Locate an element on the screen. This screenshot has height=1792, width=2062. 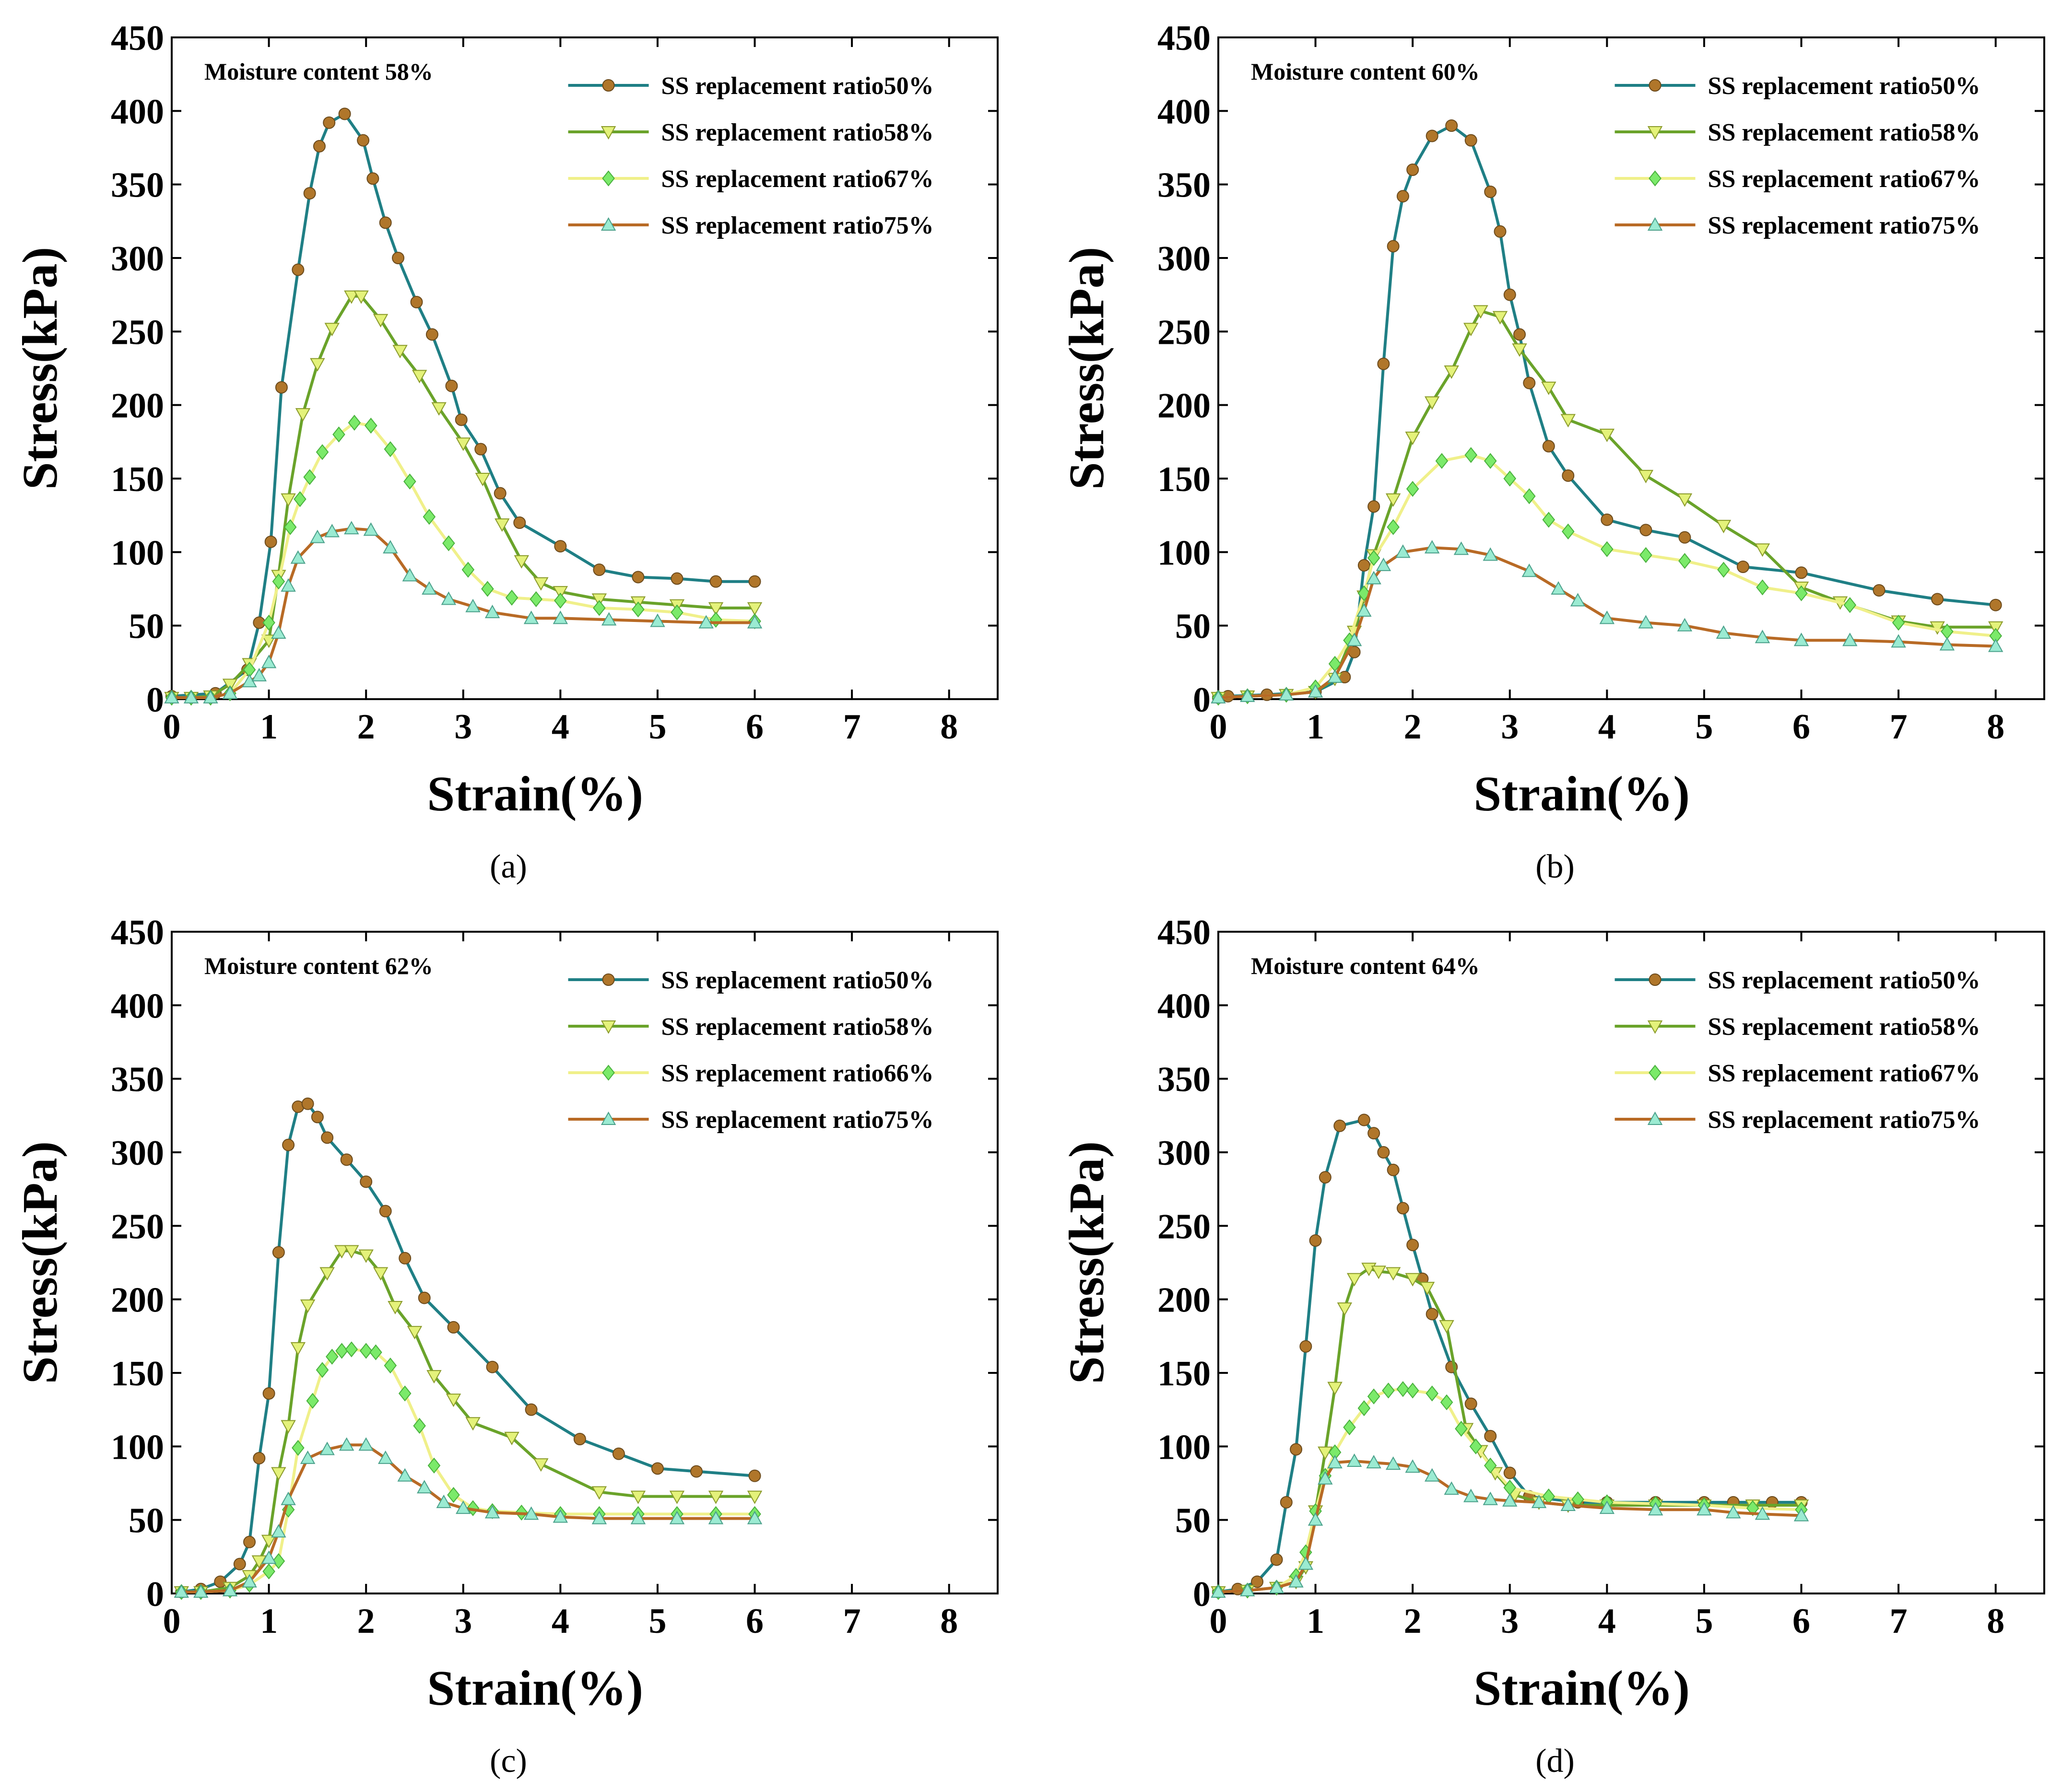
x-tick-label: 7 is located at coordinates (852, 727).